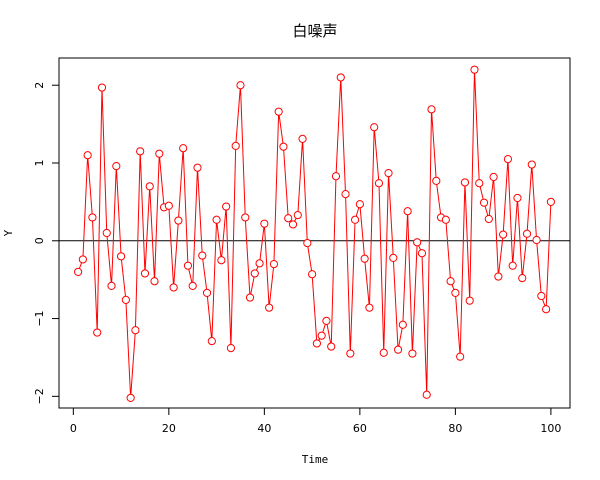 Image resolution: width=600 pixels, height=480 pixels. What do you see at coordinates (8, 232) in the screenshot?
I see `y-axis-label: Y` at bounding box center [8, 232].